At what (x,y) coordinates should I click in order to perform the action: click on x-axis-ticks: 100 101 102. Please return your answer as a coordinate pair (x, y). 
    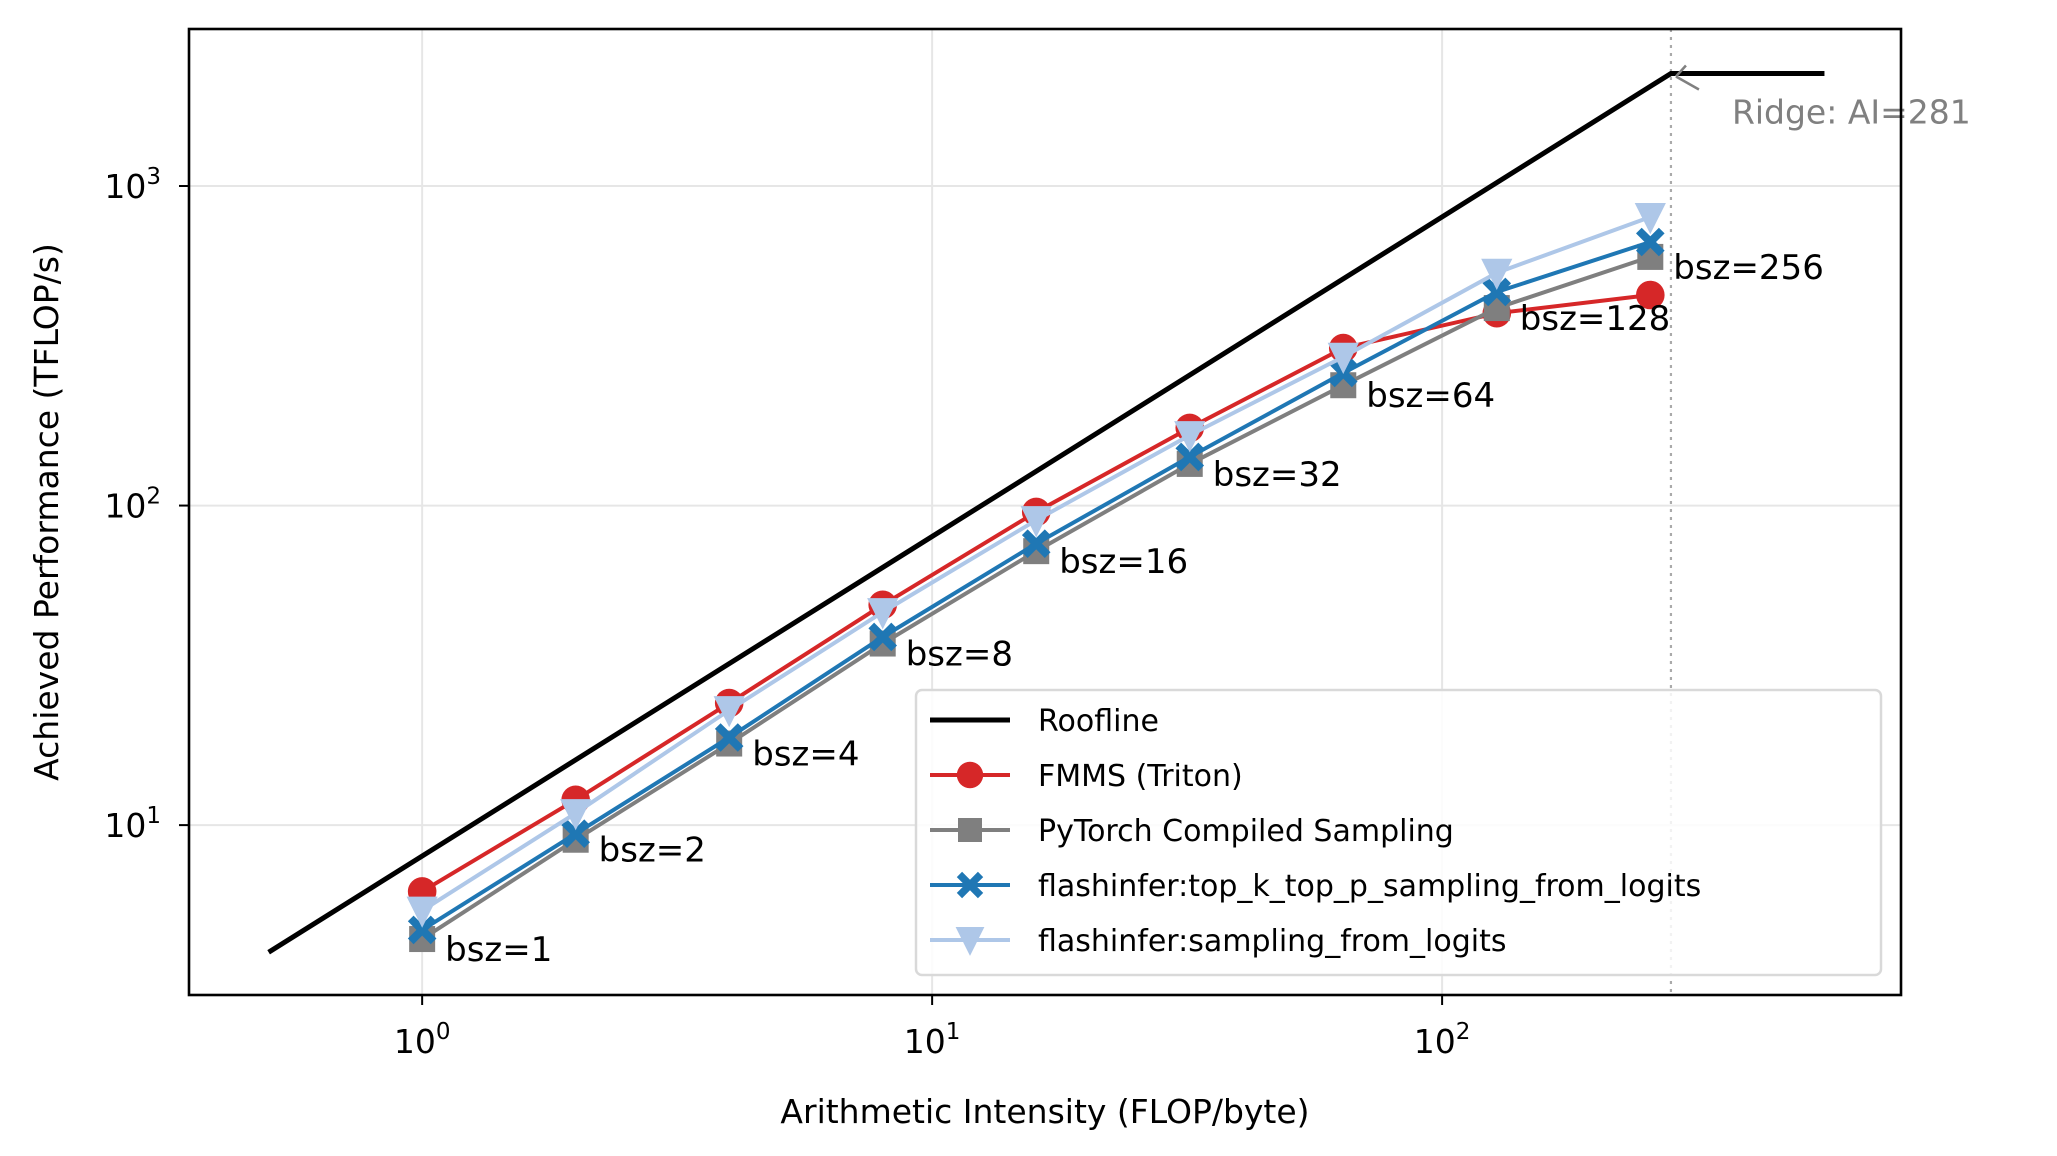
    Looking at the image, I should click on (932, 1028).